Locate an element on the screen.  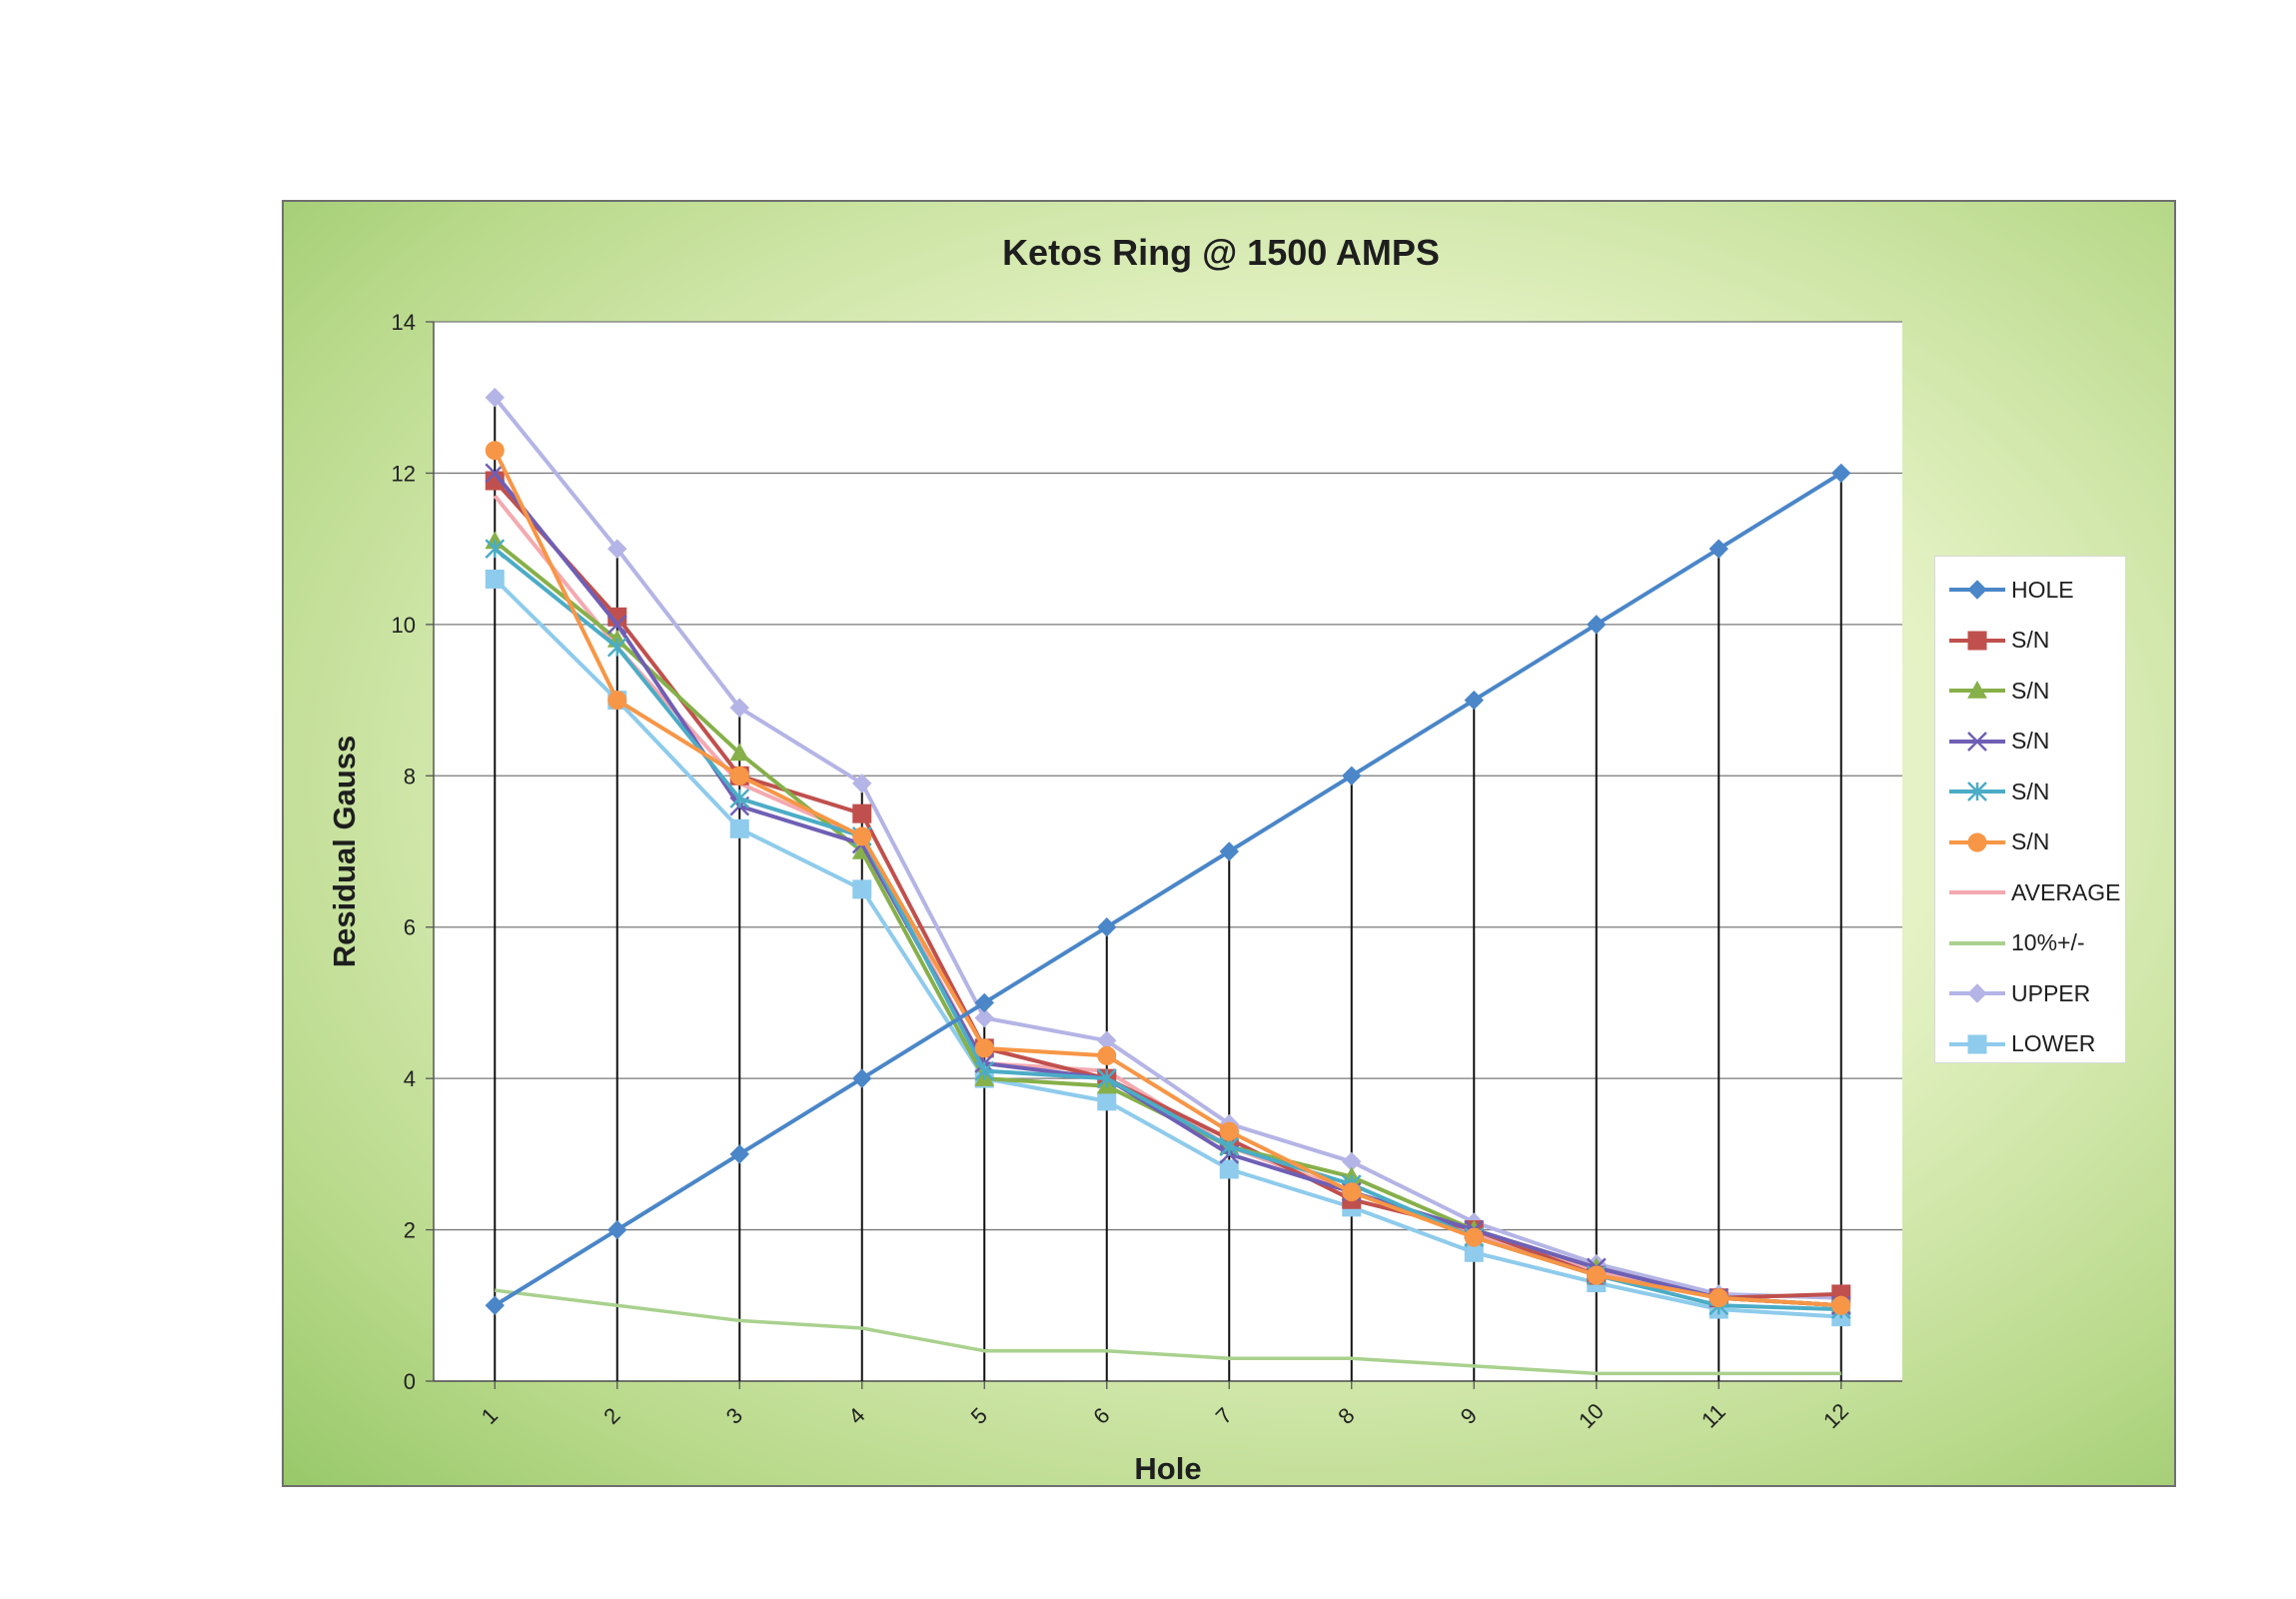
y-tick-label: 4 is located at coordinates (410, 1078).